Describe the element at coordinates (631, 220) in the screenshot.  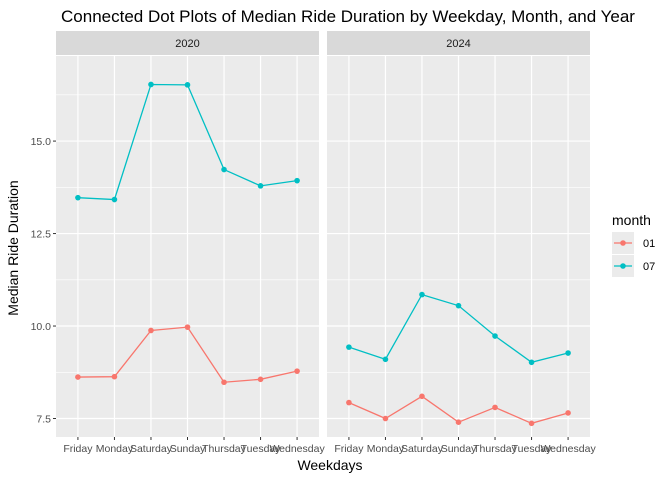
I see `legend-title: month` at that location.